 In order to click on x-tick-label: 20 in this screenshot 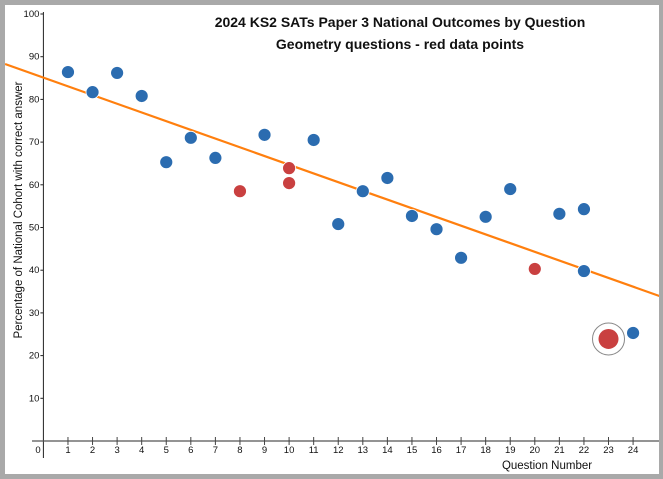, I will do `click(535, 450)`.